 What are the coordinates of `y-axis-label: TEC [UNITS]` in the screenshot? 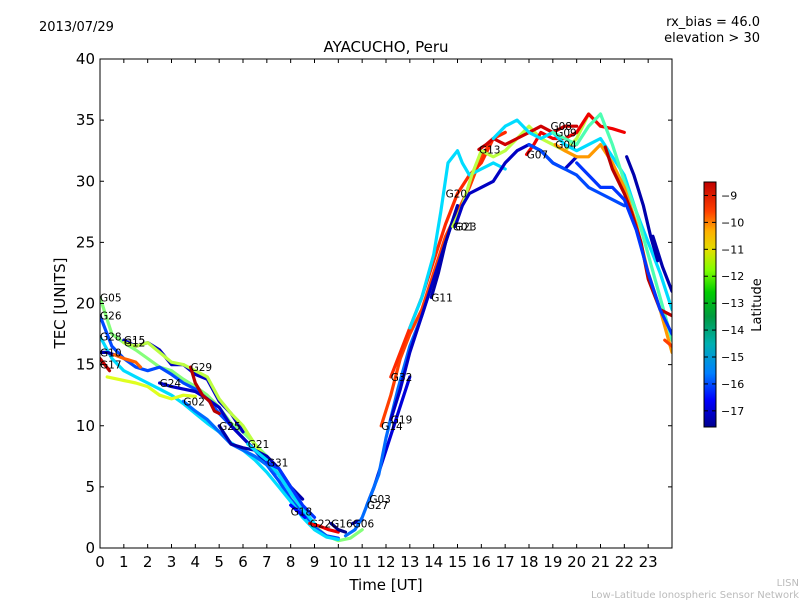 It's located at (60, 304).